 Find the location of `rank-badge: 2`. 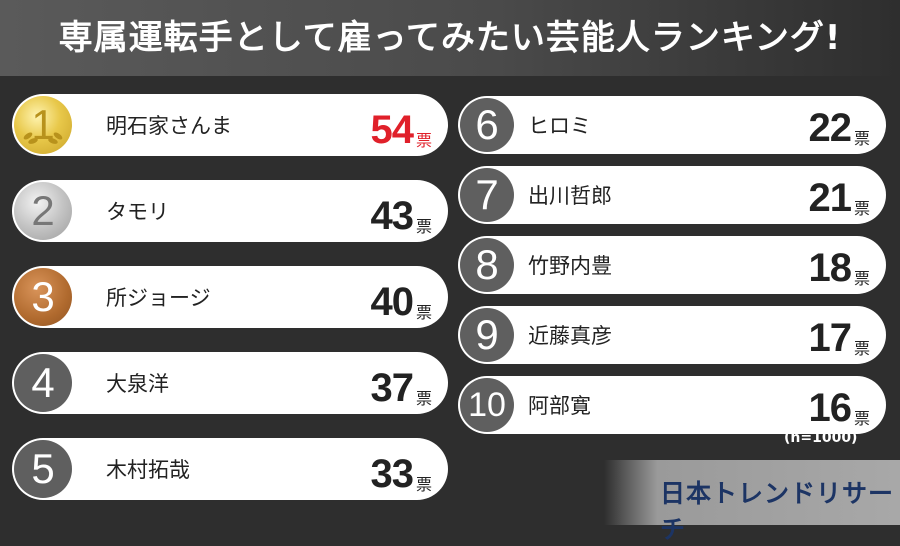

rank-badge: 2 is located at coordinates (43, 211).